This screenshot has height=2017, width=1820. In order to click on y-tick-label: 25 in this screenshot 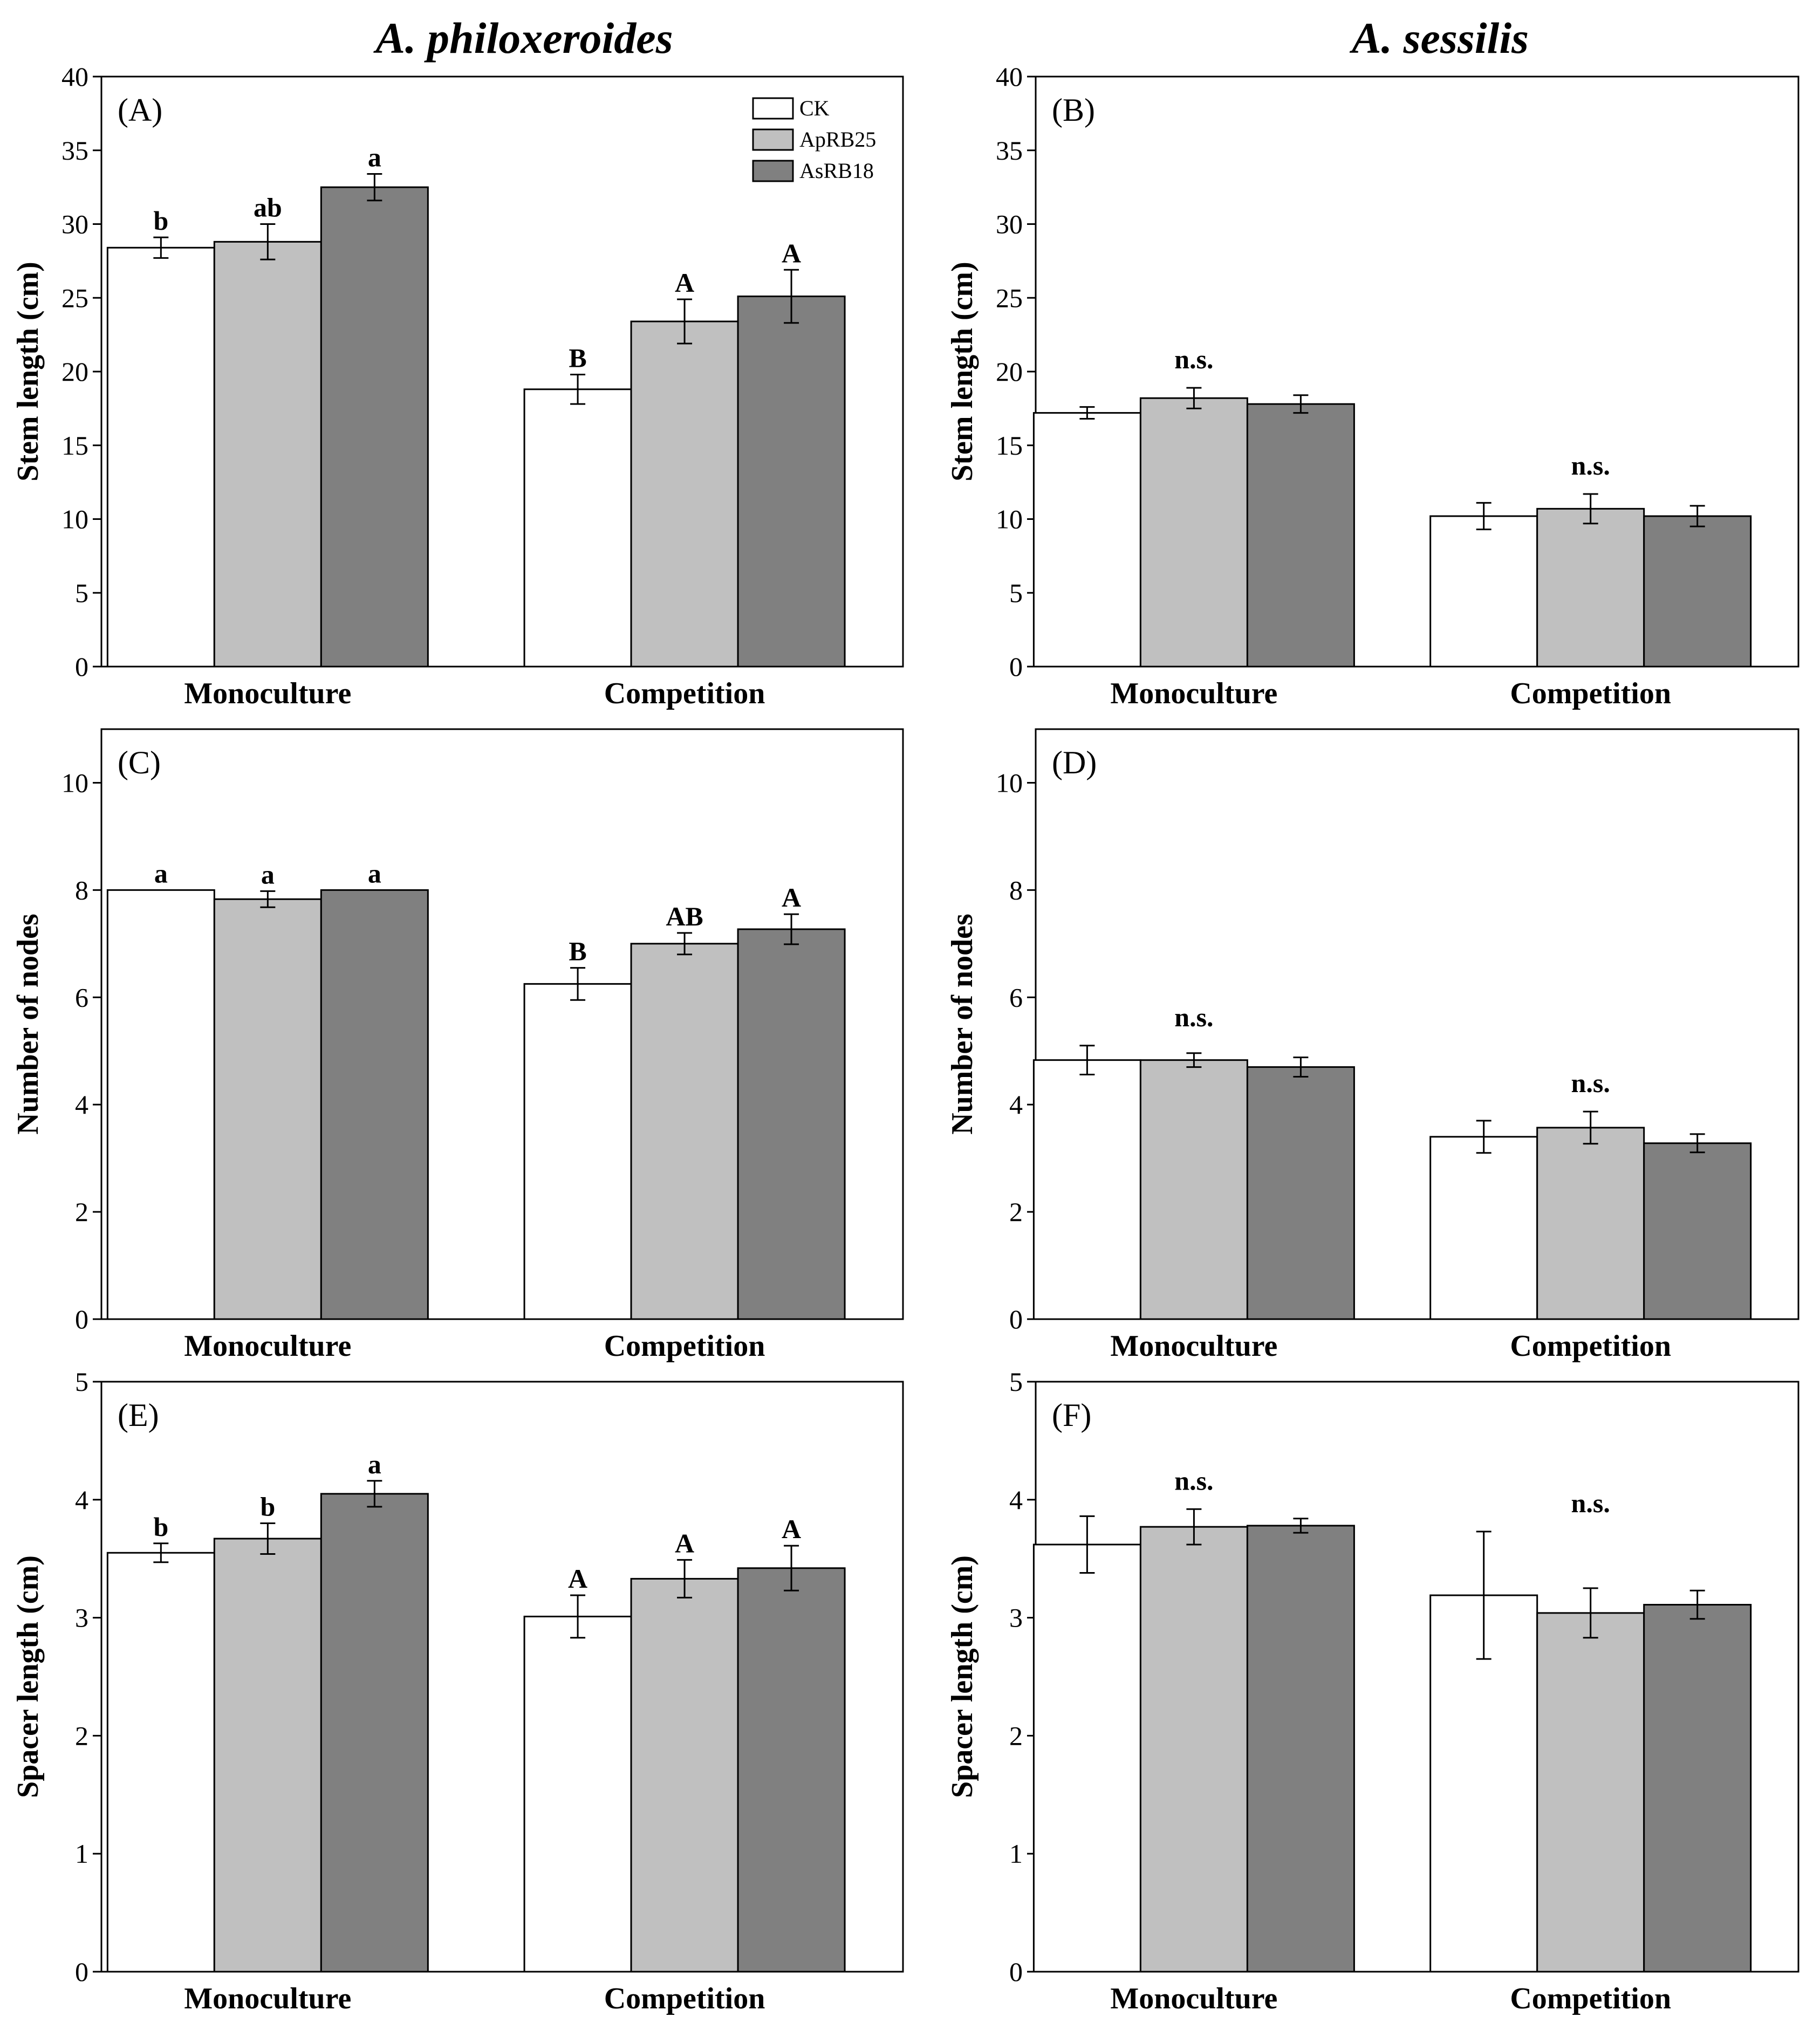, I will do `click(1009, 298)`.